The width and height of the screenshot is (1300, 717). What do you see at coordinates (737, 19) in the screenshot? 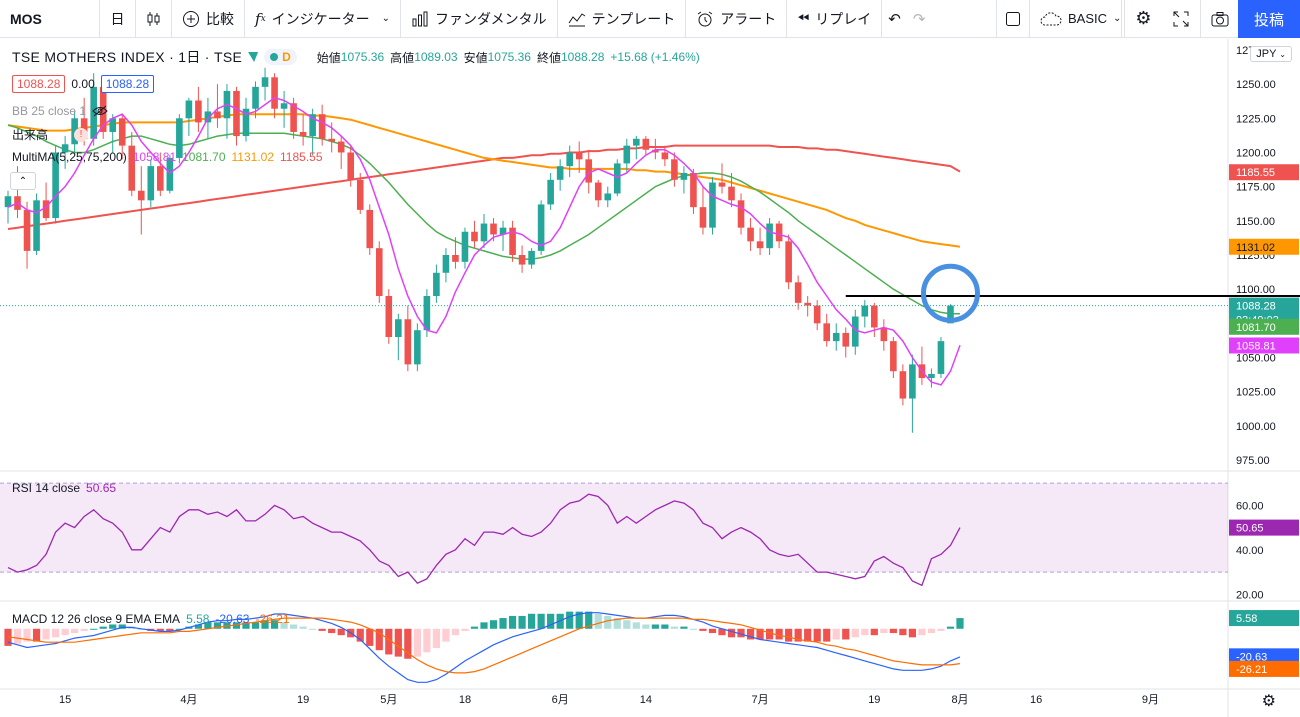
I see `alert-button: アラート` at bounding box center [737, 19].